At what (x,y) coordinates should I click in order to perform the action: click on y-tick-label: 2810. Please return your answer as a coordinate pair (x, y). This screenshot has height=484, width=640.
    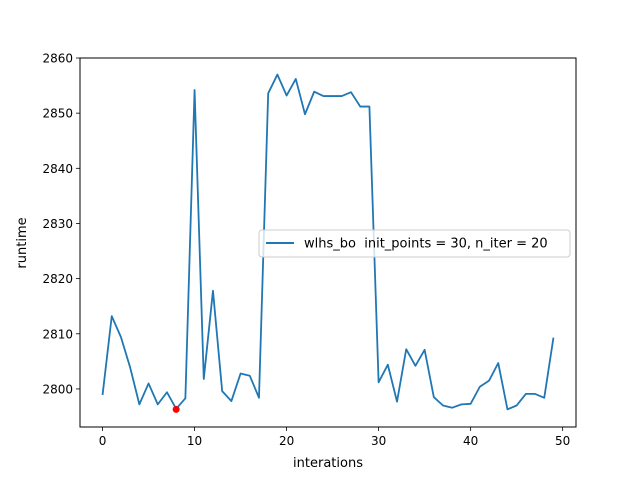
    Looking at the image, I should click on (57, 334).